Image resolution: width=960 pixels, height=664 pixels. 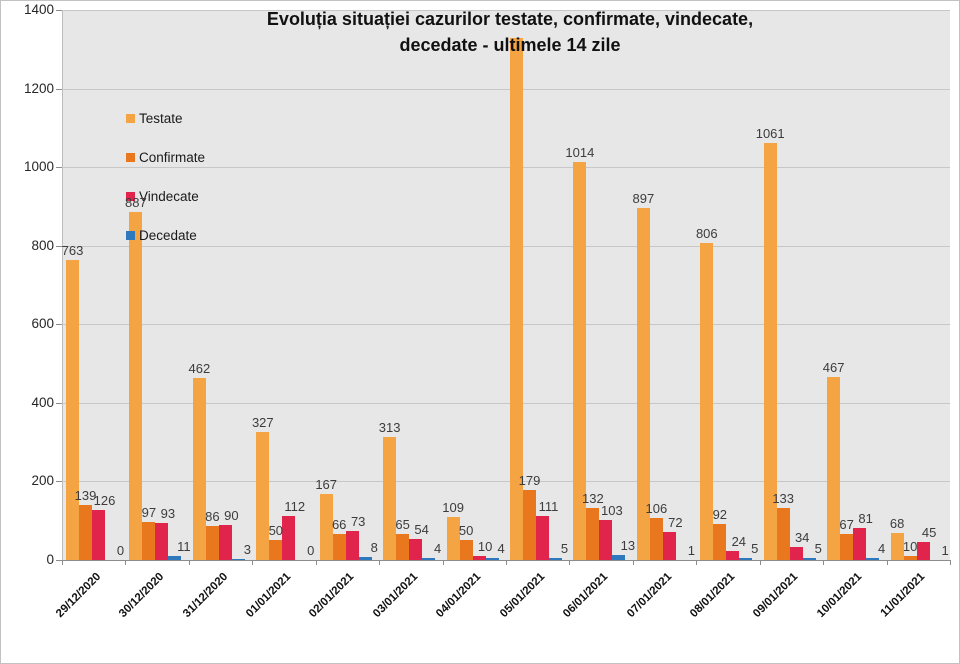 What do you see at coordinates (38, 9) in the screenshot?
I see `y-axis-label: 1400` at bounding box center [38, 9].